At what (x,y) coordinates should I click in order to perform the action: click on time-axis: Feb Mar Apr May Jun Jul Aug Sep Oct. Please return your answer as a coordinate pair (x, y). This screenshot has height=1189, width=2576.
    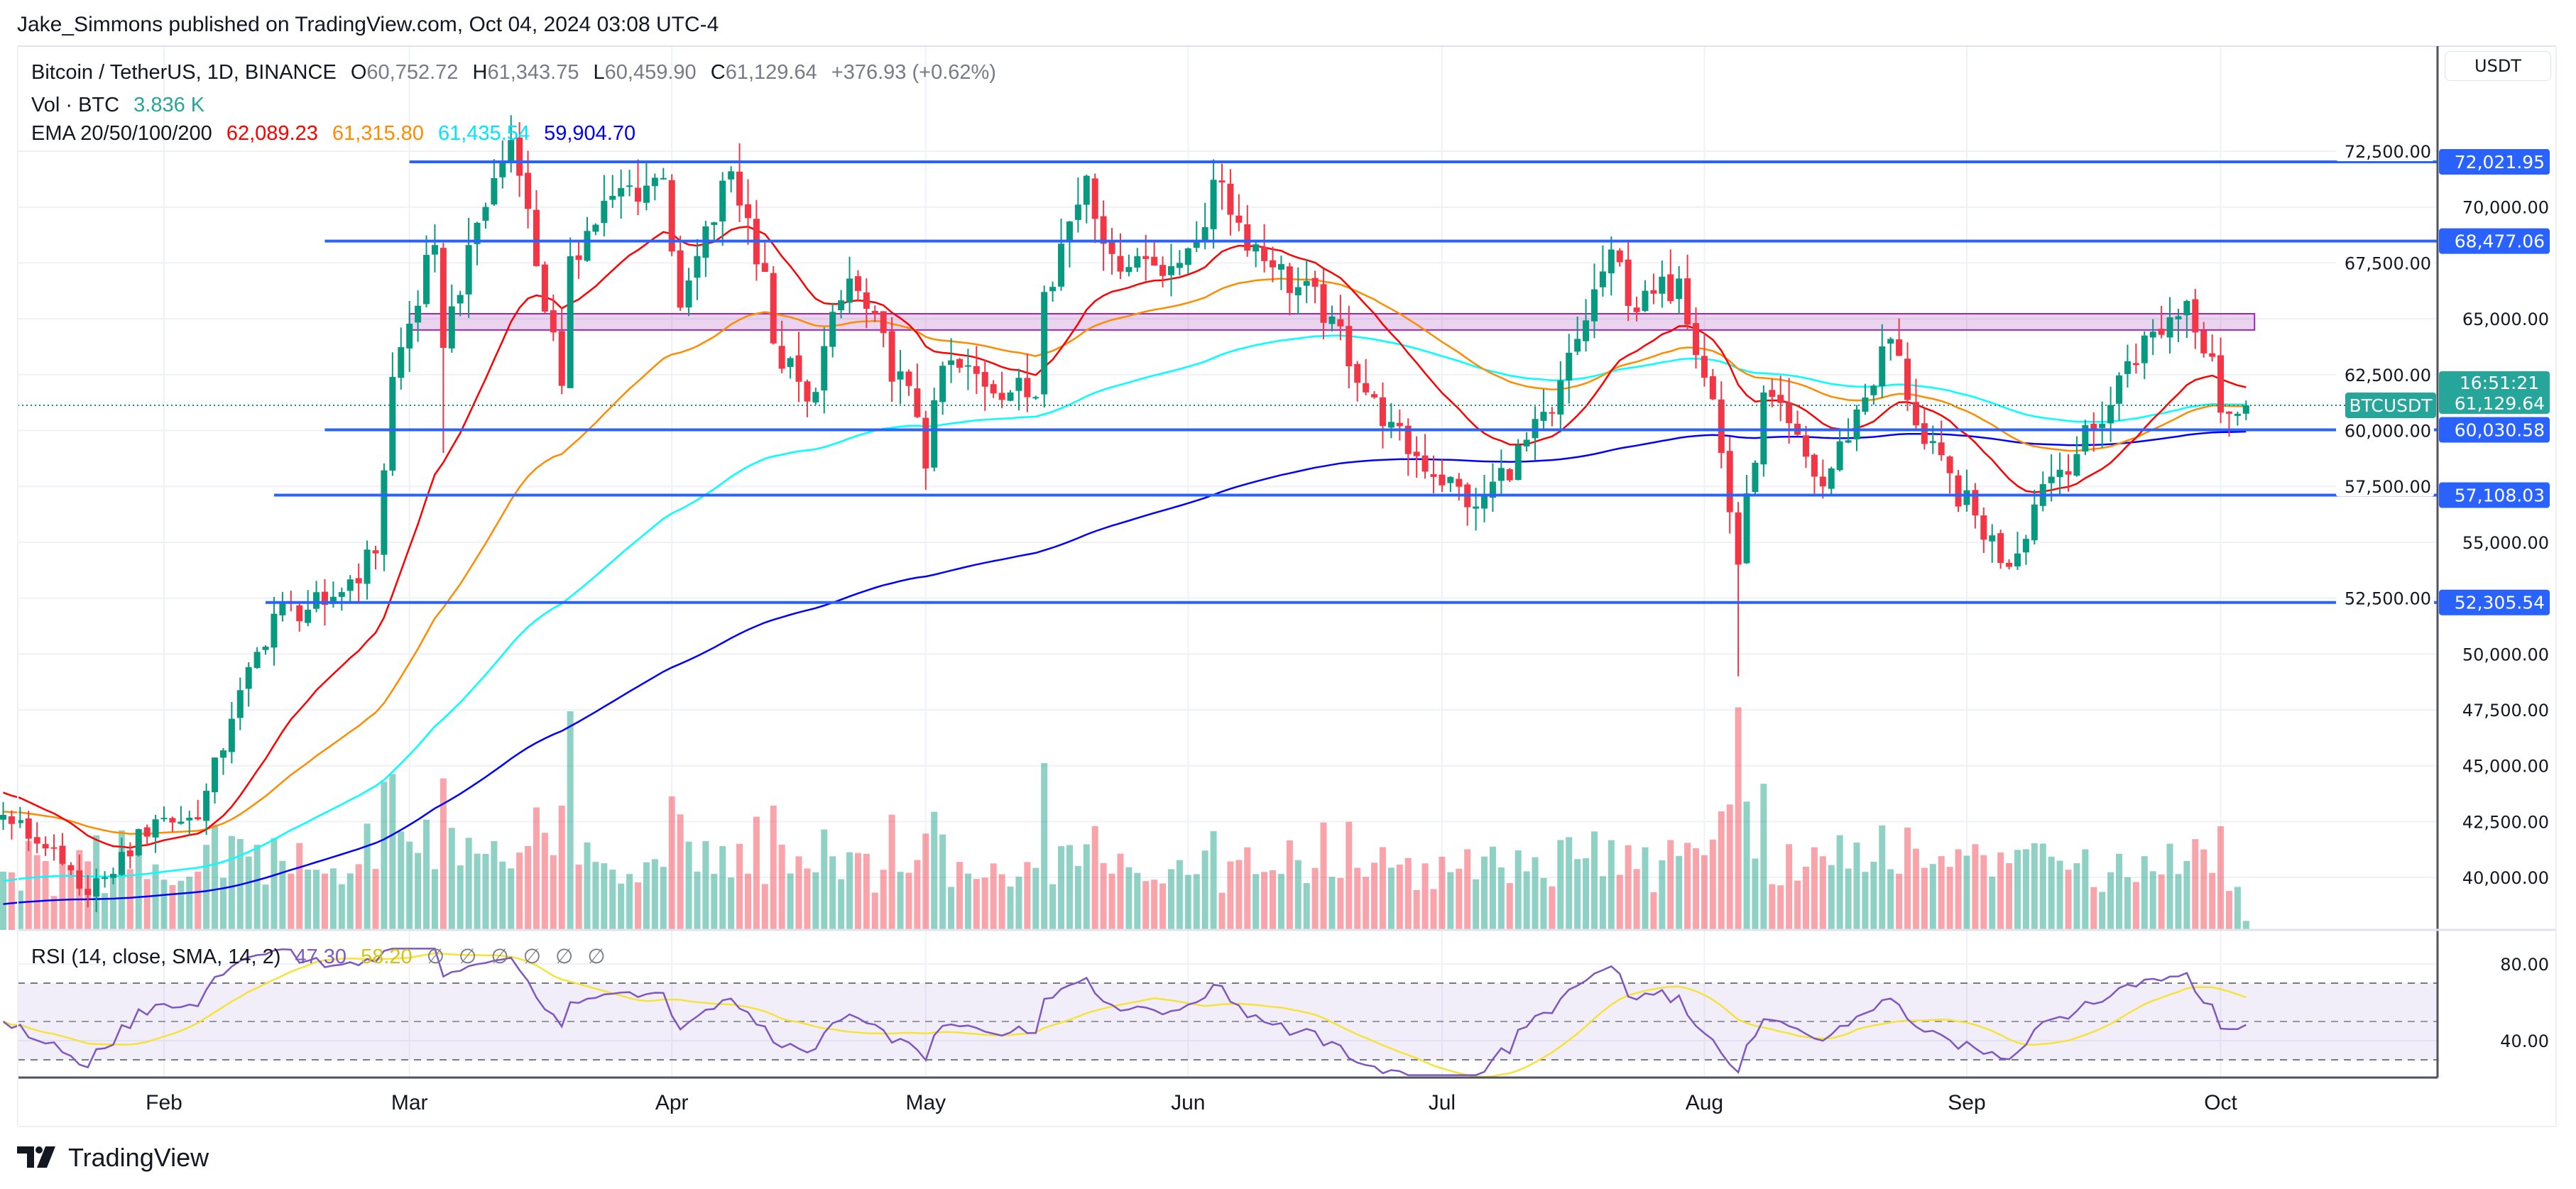
    Looking at the image, I should click on (1191, 1102).